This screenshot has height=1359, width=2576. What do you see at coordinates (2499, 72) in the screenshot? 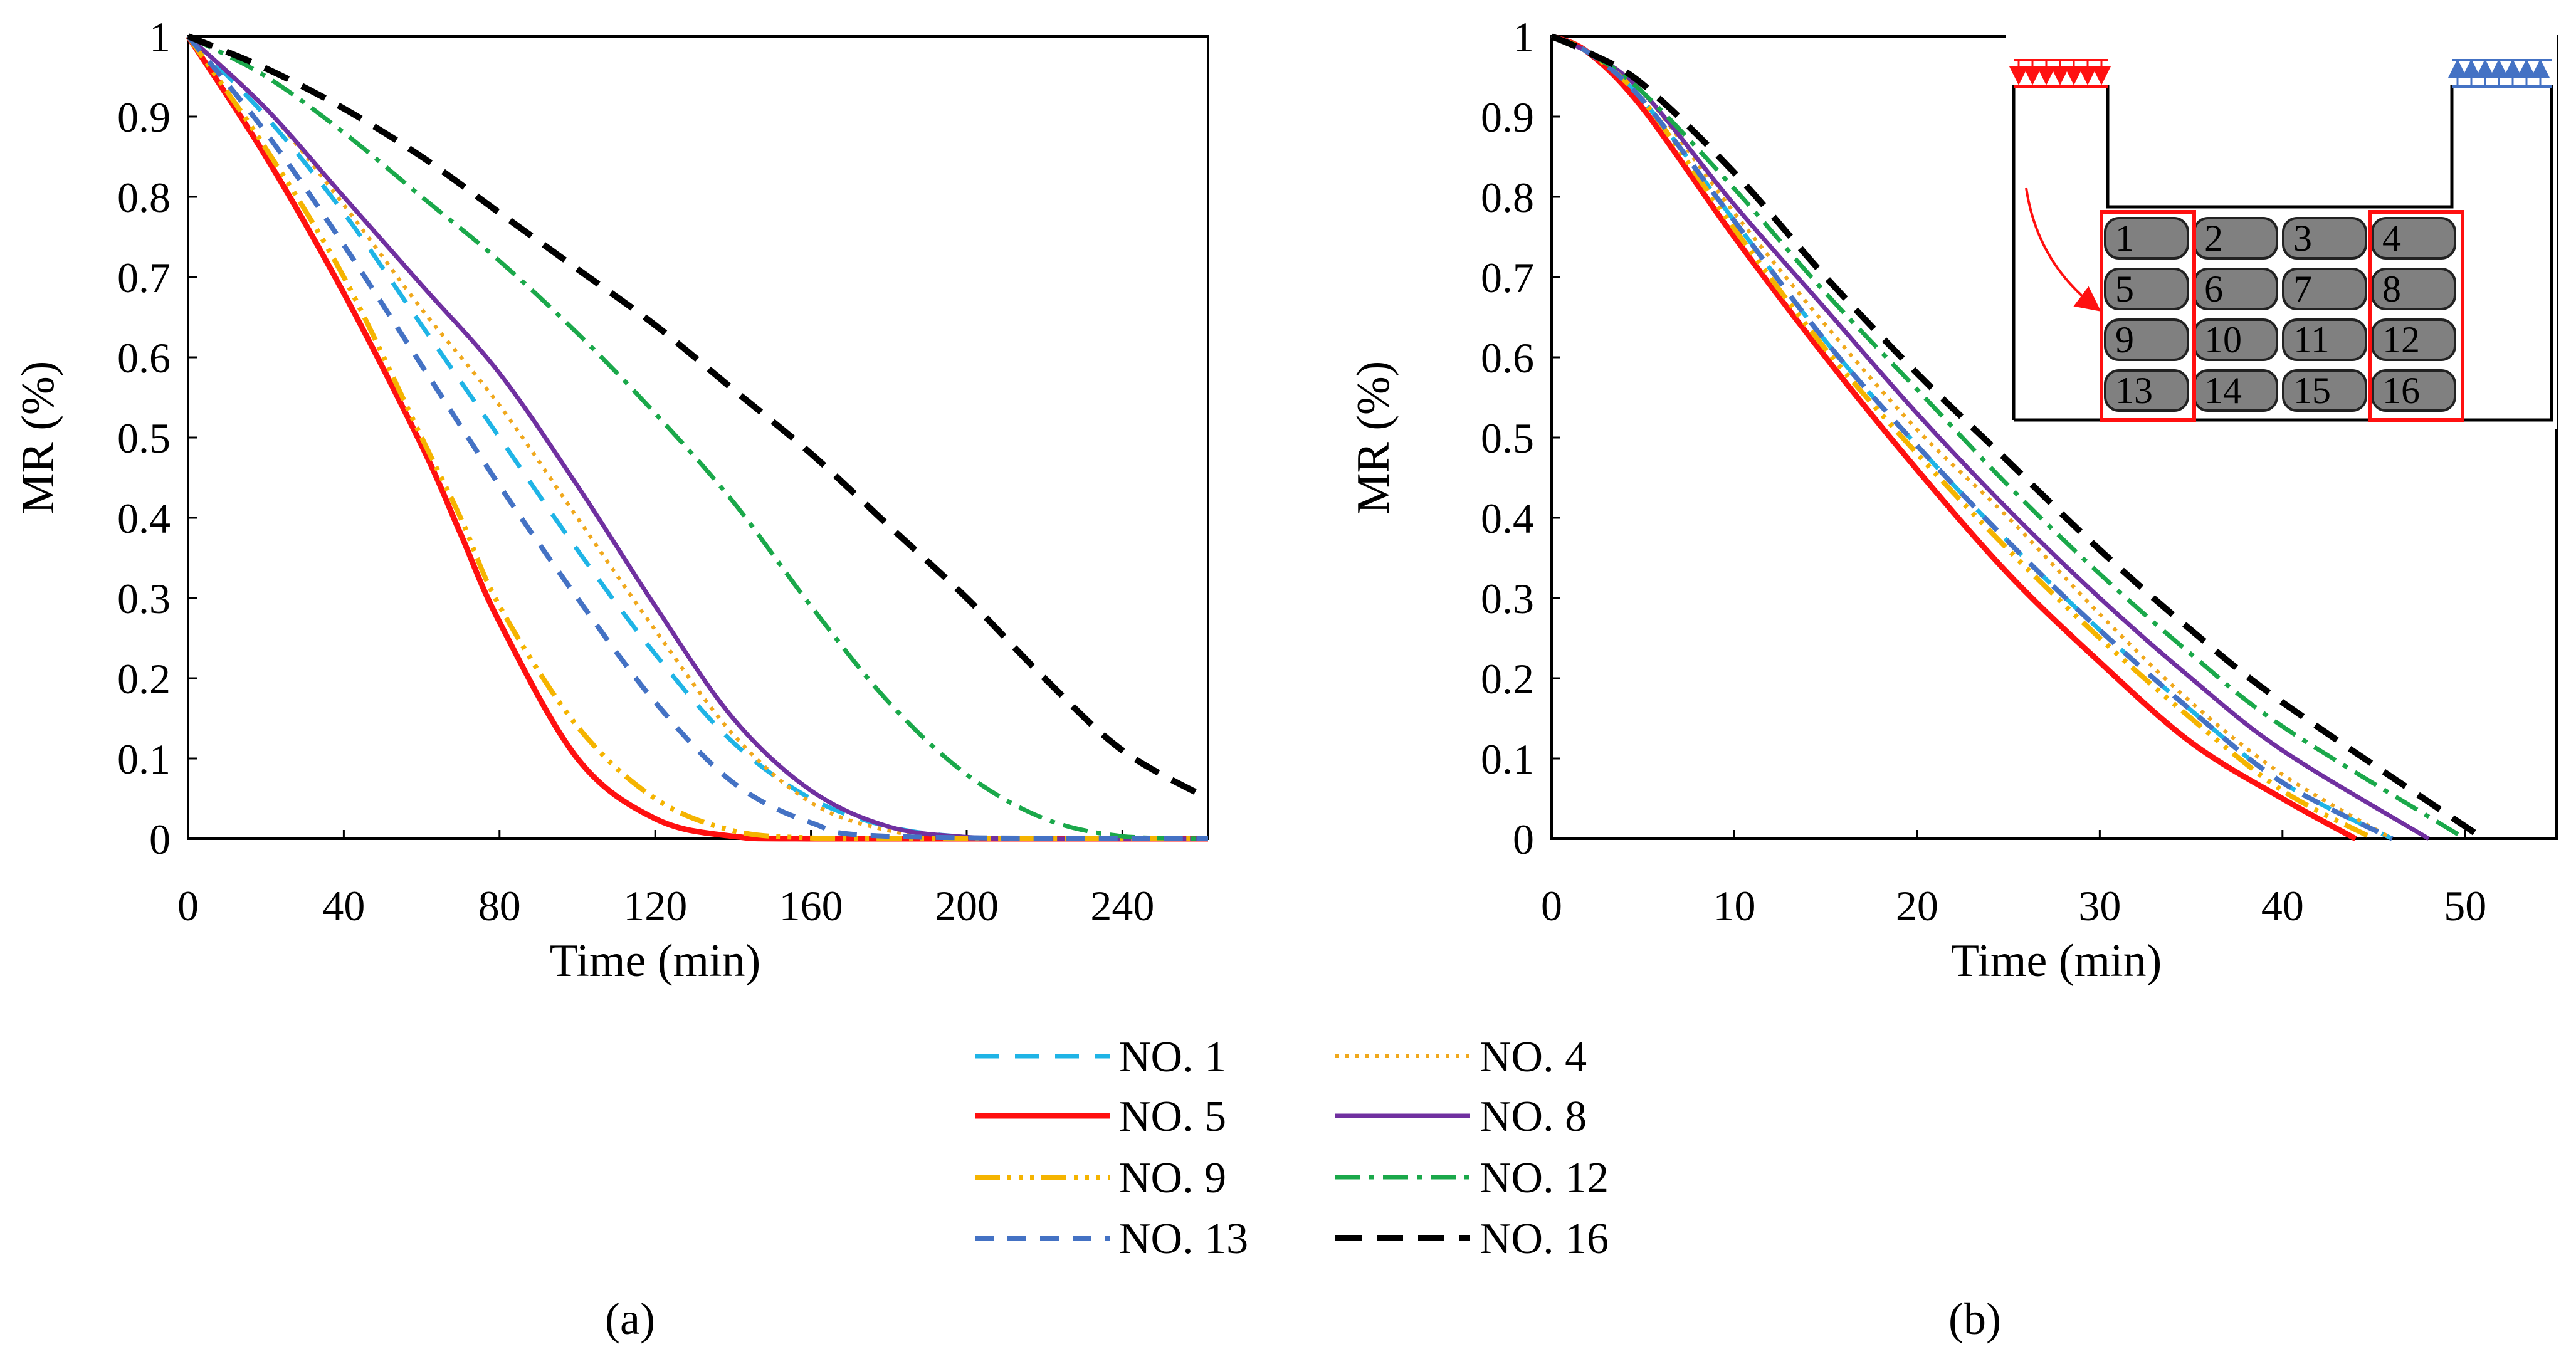
I see `outlet-arrows-icon` at bounding box center [2499, 72].